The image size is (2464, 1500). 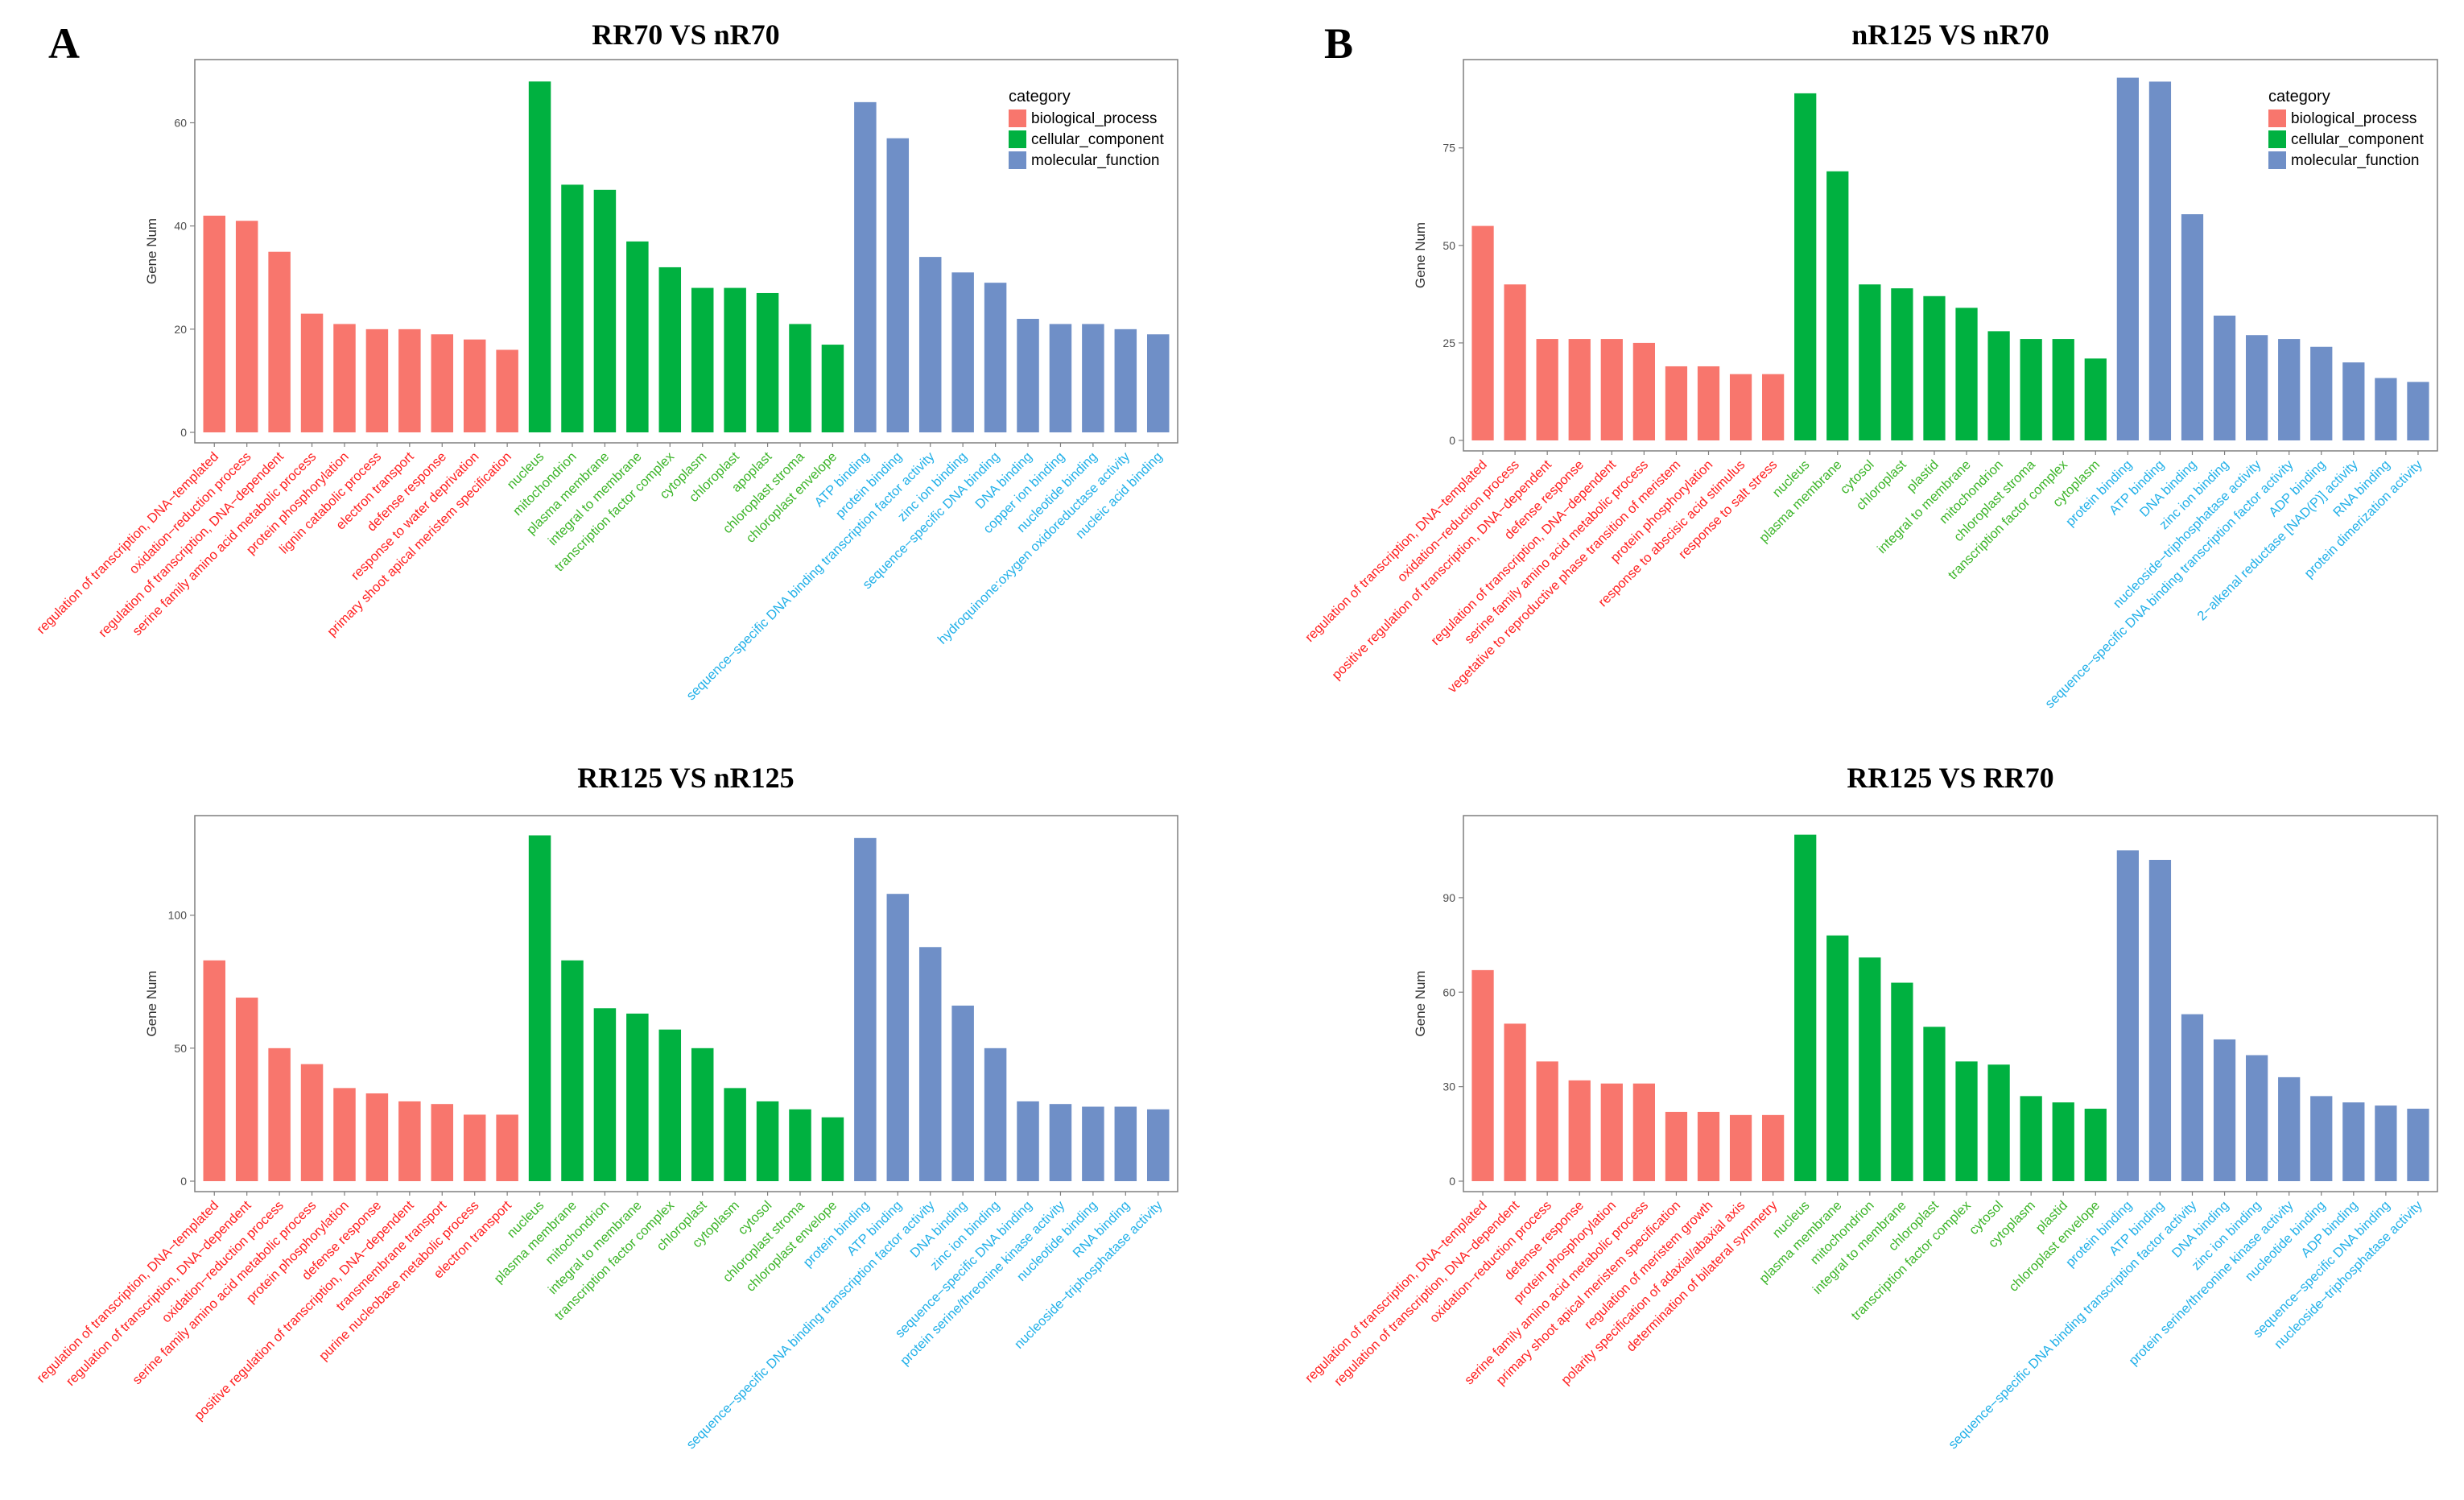 What do you see at coordinates (178, 915) in the screenshot?
I see `y-tick-label: 100` at bounding box center [178, 915].